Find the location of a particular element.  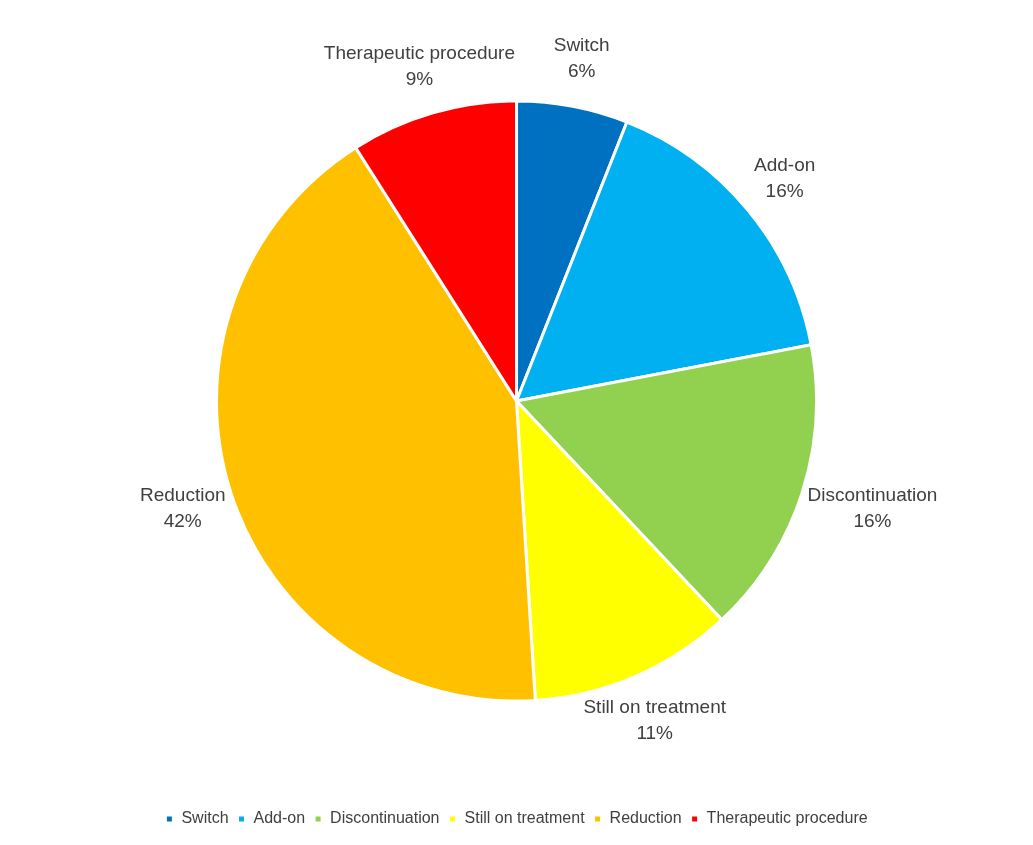

legend-label: Discontinuation is located at coordinates (385, 818).